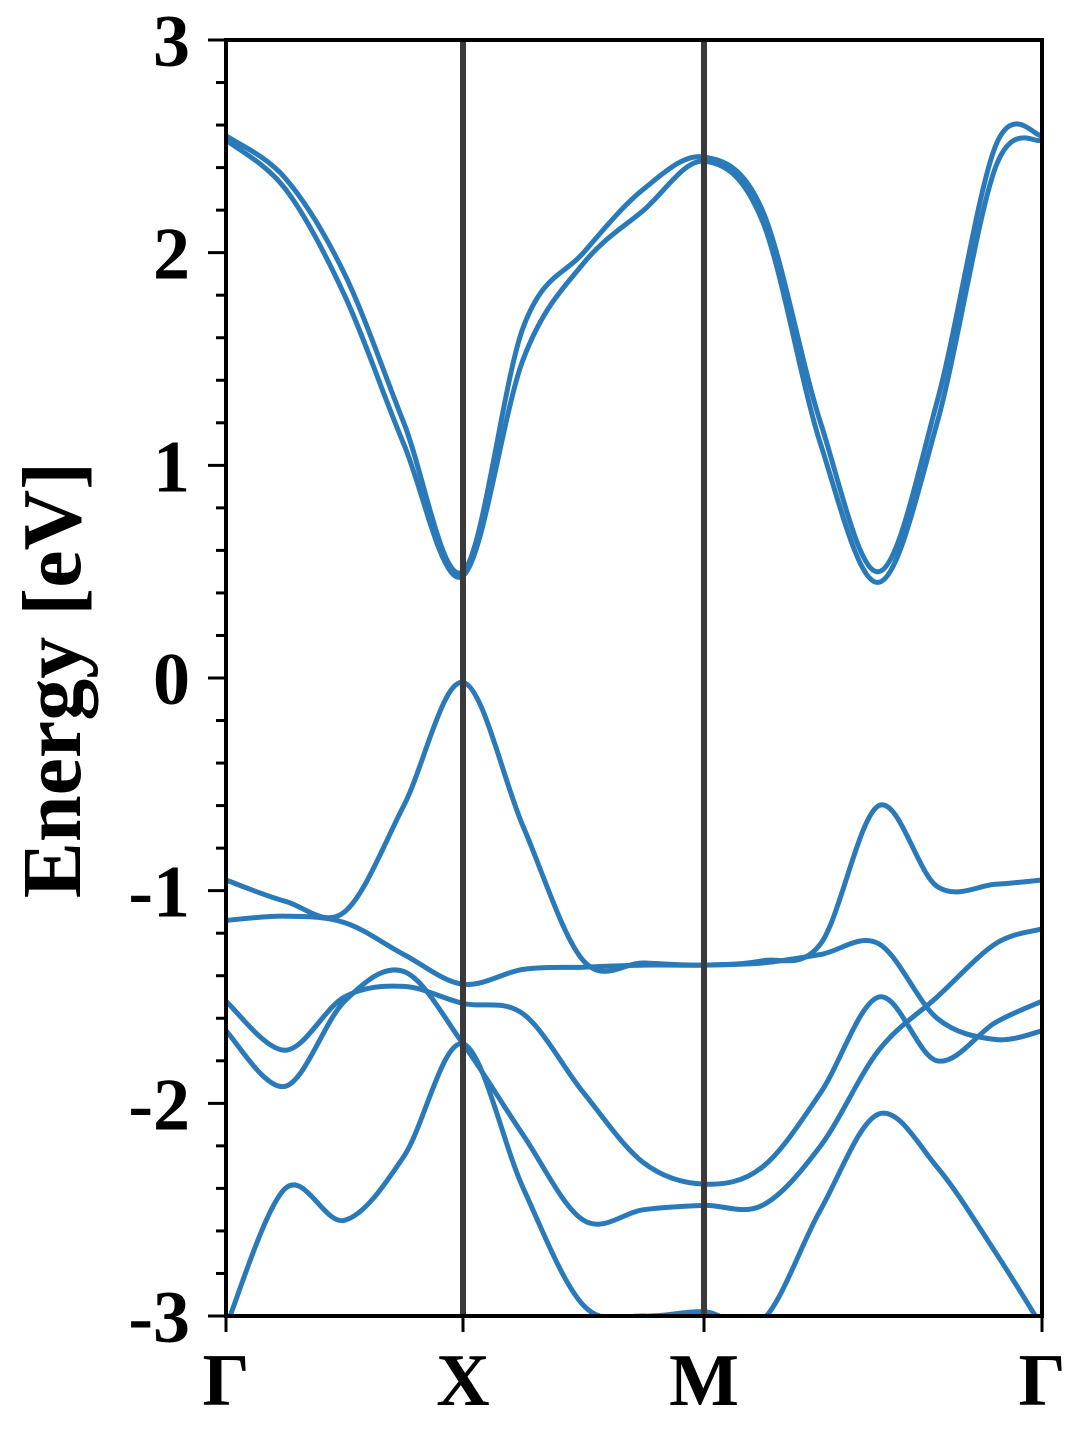 This screenshot has width=1080, height=1440. What do you see at coordinates (159, 1105) in the screenshot?
I see `y-tick-label: -2` at bounding box center [159, 1105].